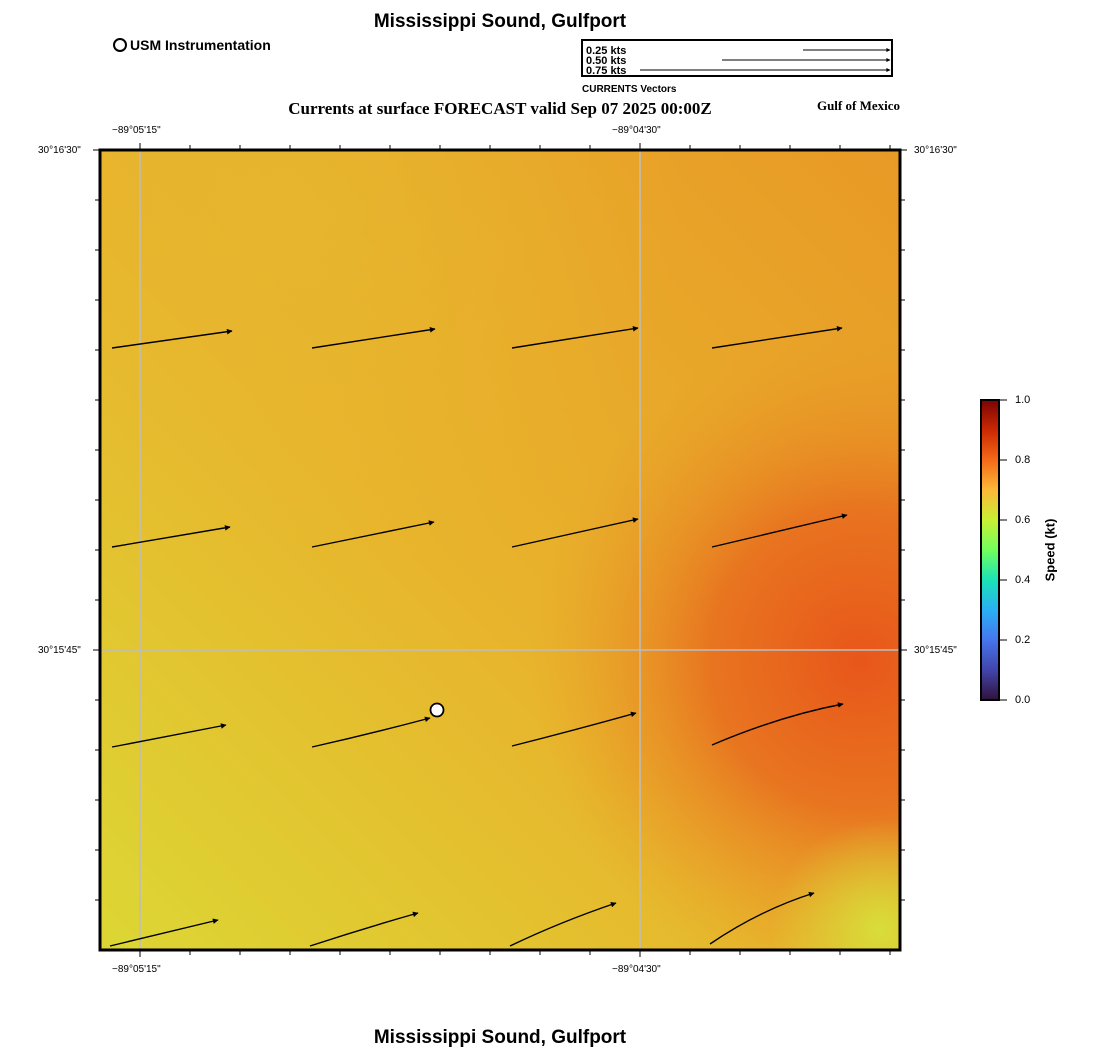  I want to click on vector-scale-legend: 0.25 kts 0.50 kts 0.75 kts, so click(737, 58).